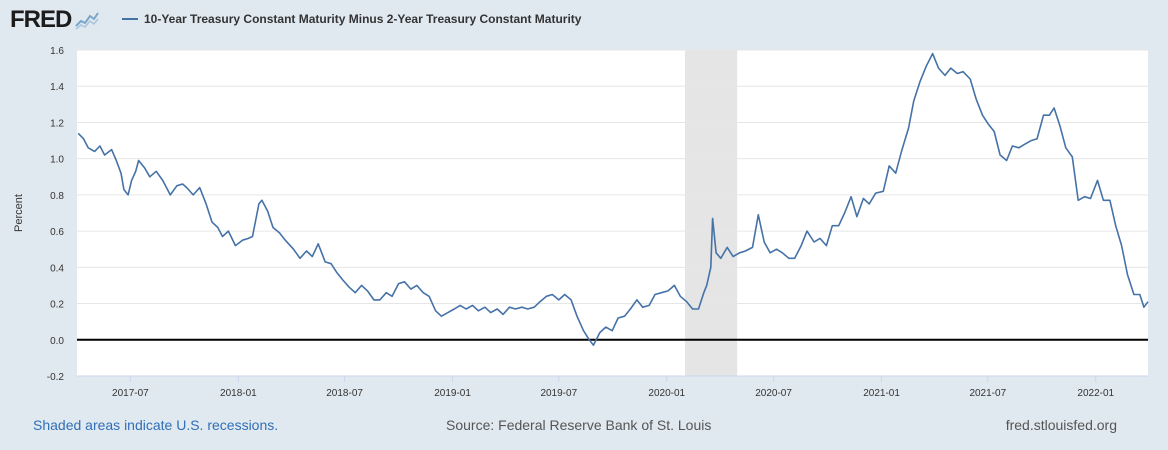  What do you see at coordinates (41, 19) in the screenshot?
I see `fred-logo-text: FRED` at bounding box center [41, 19].